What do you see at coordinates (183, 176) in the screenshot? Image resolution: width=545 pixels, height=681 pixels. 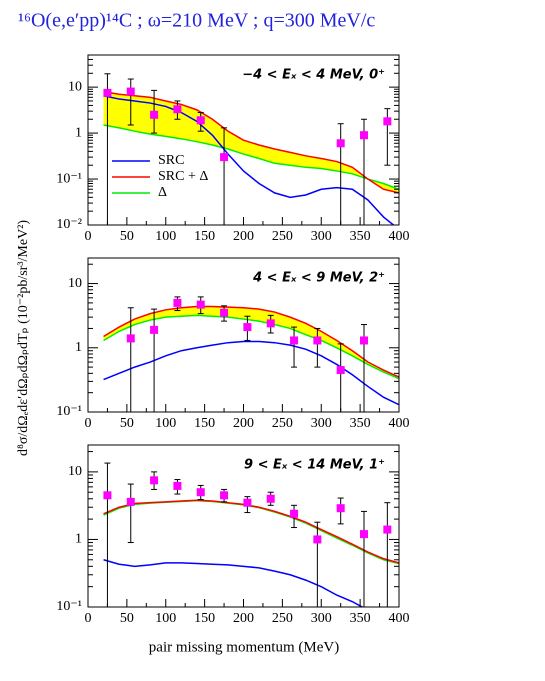 I see `legend-label: SRC + Δ` at bounding box center [183, 176].